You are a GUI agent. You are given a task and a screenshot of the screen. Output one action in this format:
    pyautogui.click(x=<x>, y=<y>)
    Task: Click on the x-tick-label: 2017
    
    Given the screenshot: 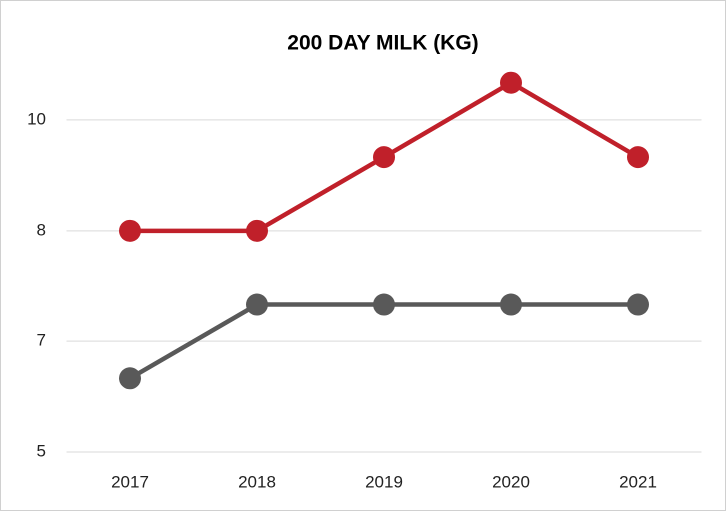 What is the action you would take?
    pyautogui.click(x=130, y=481)
    